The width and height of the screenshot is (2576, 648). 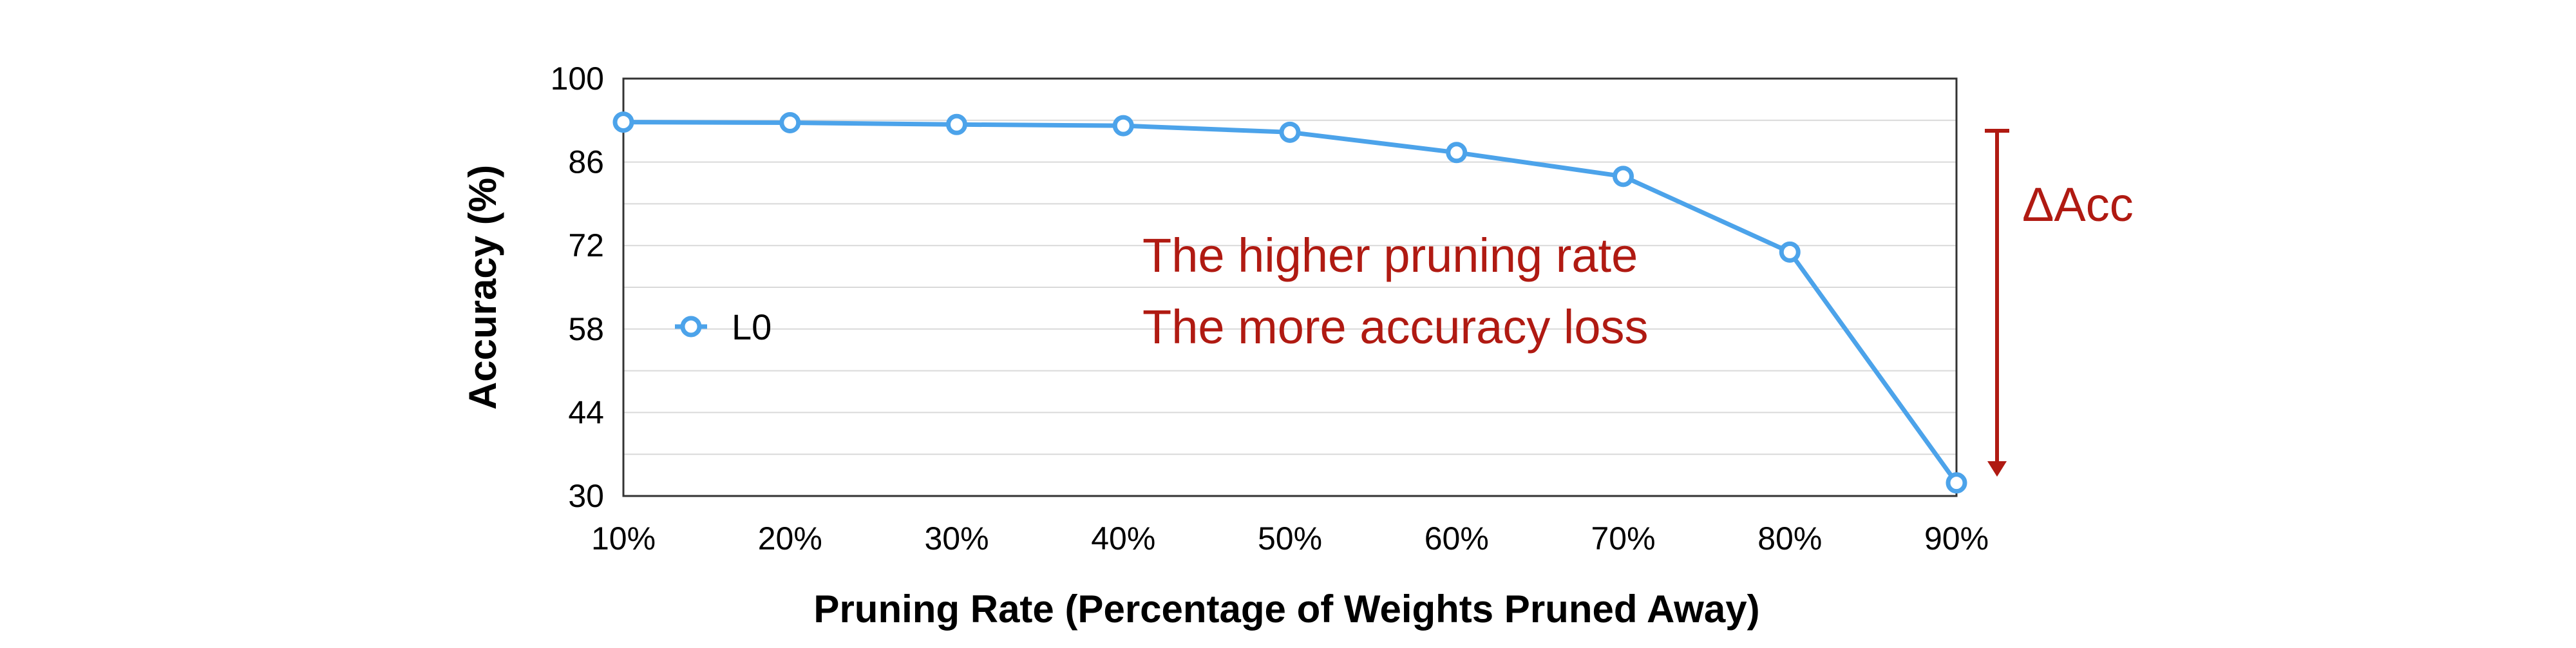 What do you see at coordinates (586, 329) in the screenshot?
I see `y-tick-label: 58` at bounding box center [586, 329].